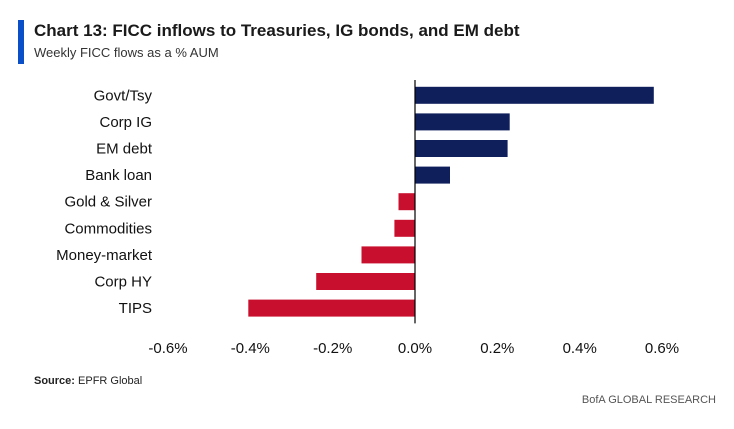  What do you see at coordinates (135, 308) in the screenshot?
I see `category-label-8: TIPS` at bounding box center [135, 308].